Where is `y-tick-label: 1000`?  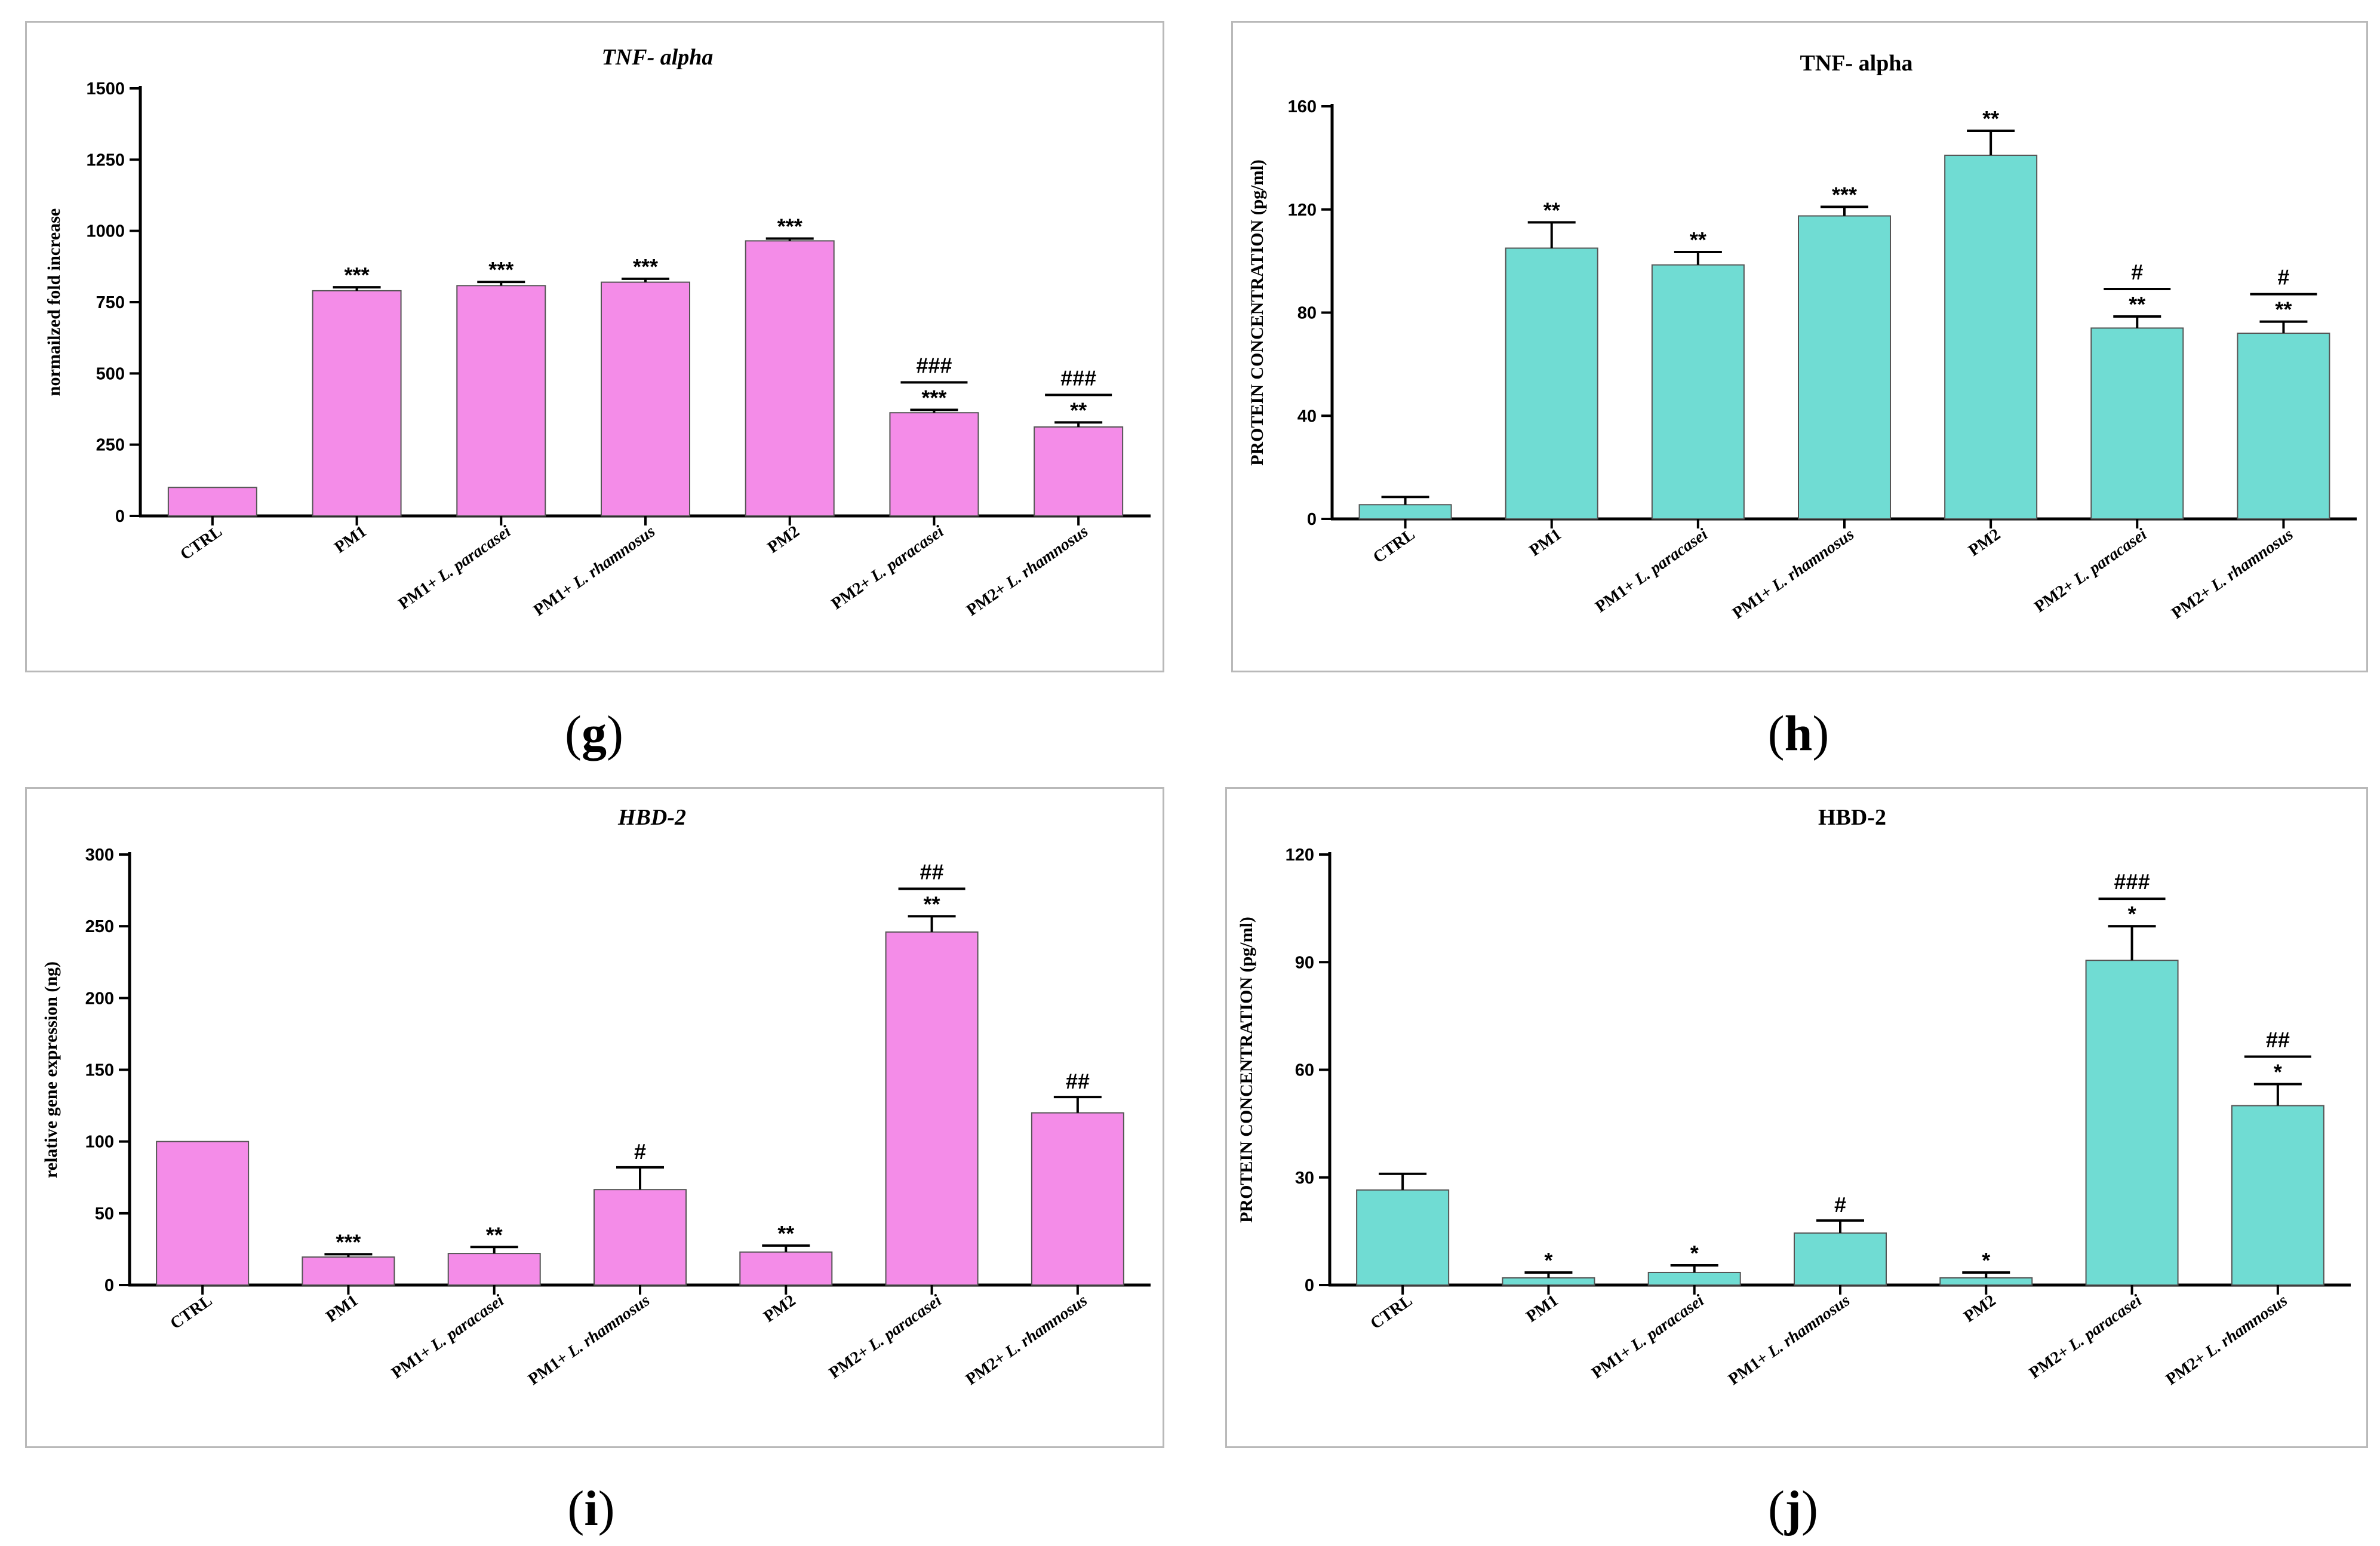 y-tick-label: 1000 is located at coordinates (105, 232).